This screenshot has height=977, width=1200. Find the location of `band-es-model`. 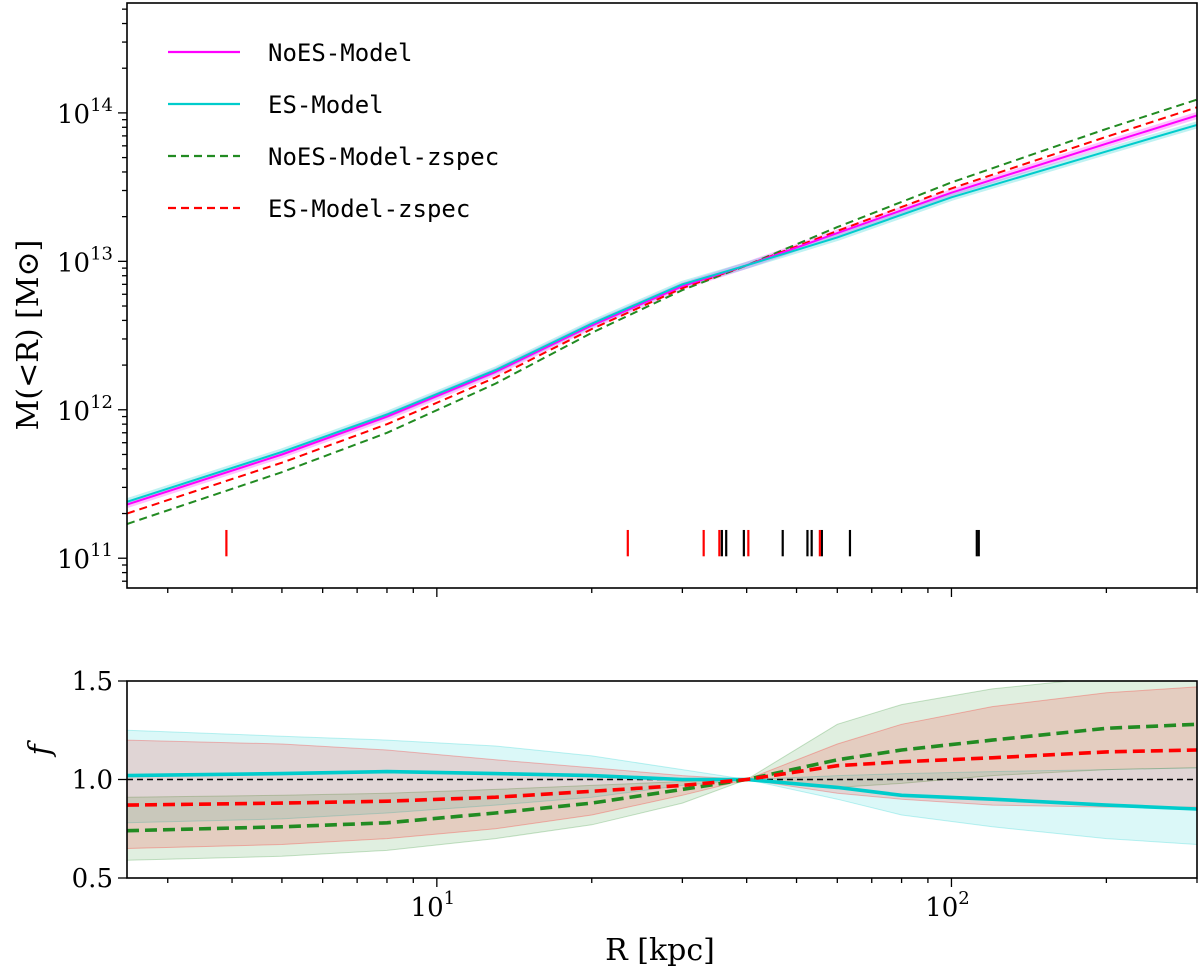

band-es-model is located at coordinates (662, 787).